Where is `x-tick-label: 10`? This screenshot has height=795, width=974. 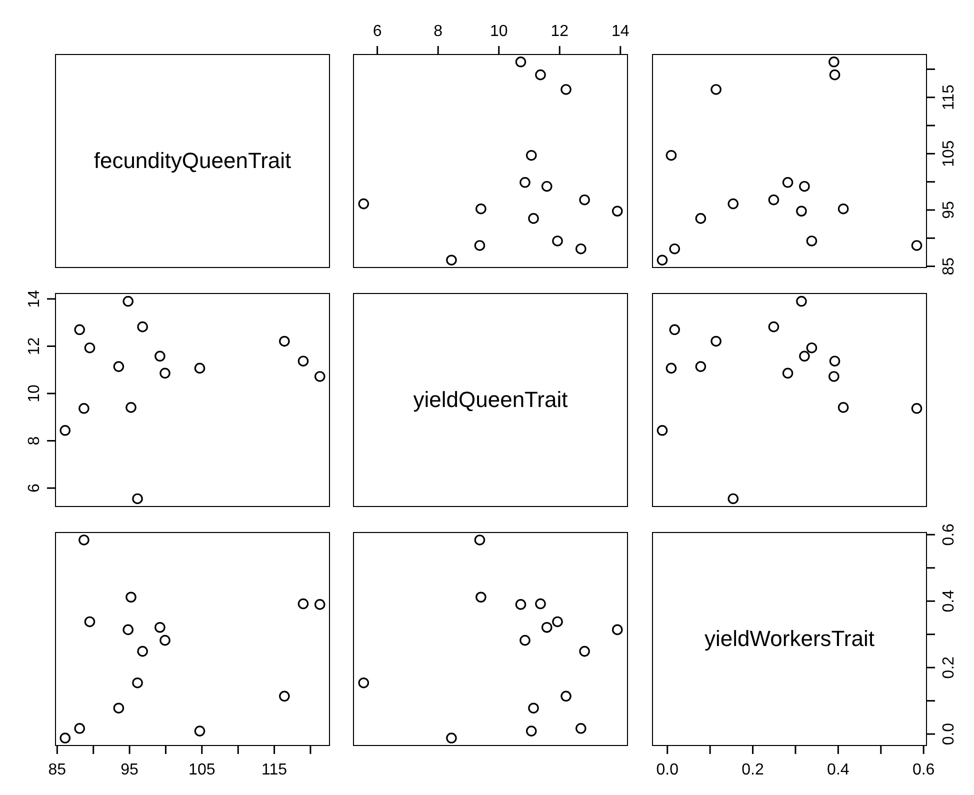
x-tick-label: 10 is located at coordinates (499, 31).